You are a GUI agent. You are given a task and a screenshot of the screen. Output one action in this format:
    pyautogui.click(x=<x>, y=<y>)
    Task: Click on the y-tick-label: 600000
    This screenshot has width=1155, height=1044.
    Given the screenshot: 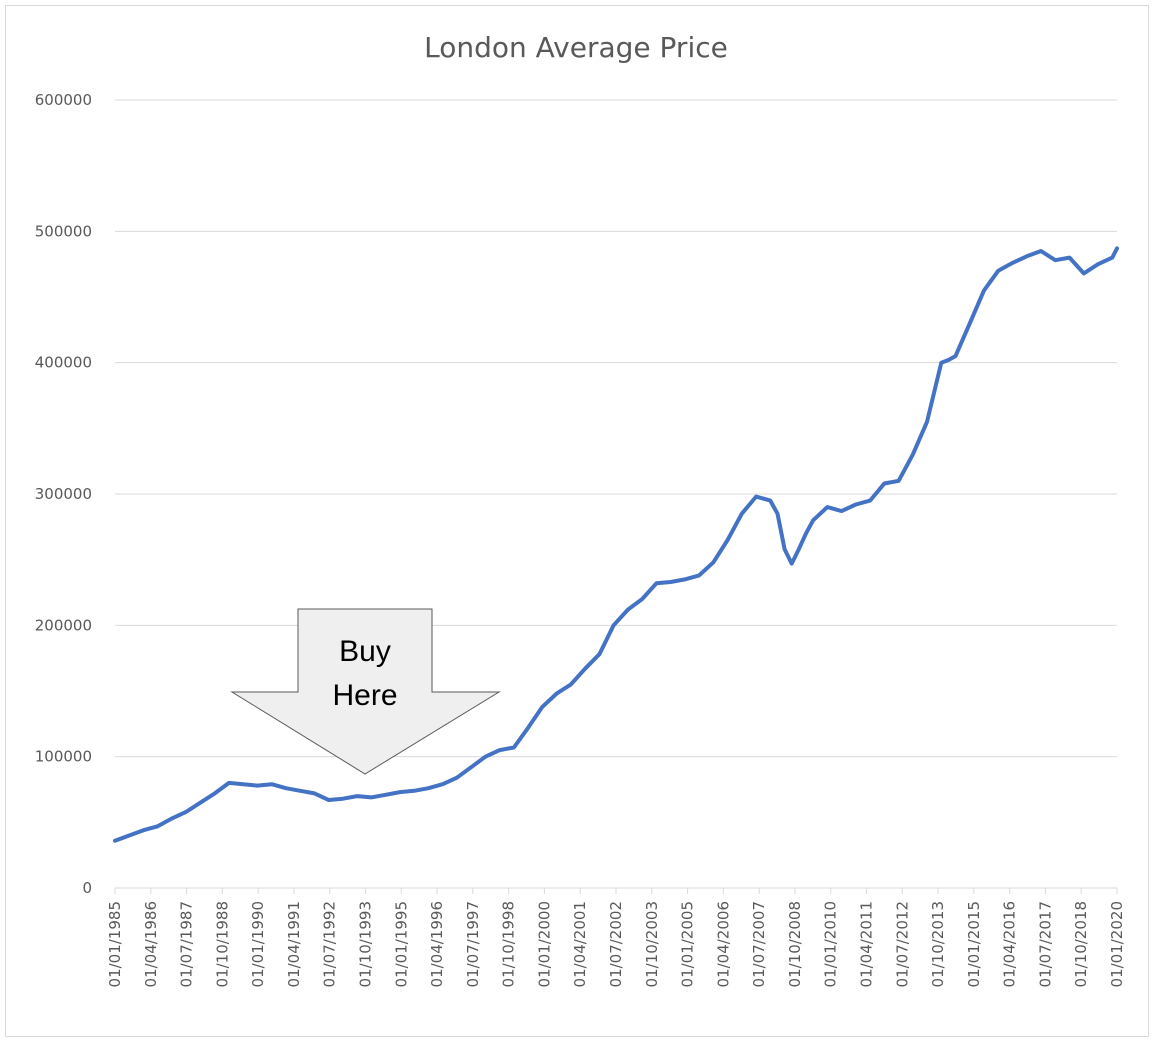 What is the action you would take?
    pyautogui.click(x=63, y=100)
    